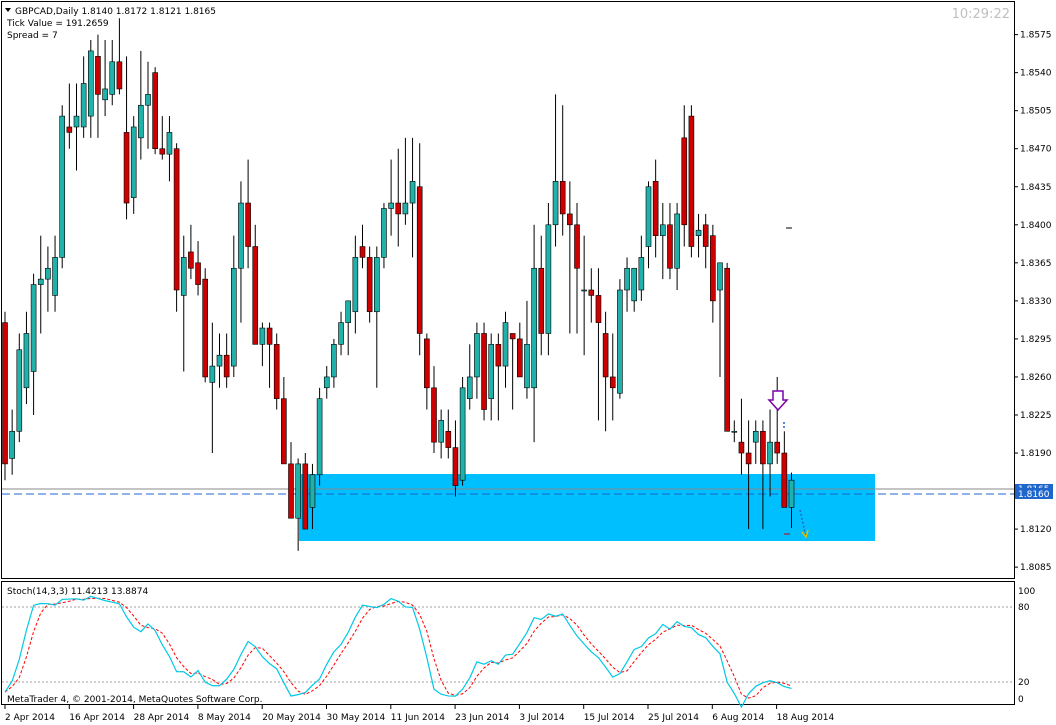 This screenshot has height=725, width=1056. What do you see at coordinates (398, 652) in the screenshot?
I see `stoch-main-line` at bounding box center [398, 652].